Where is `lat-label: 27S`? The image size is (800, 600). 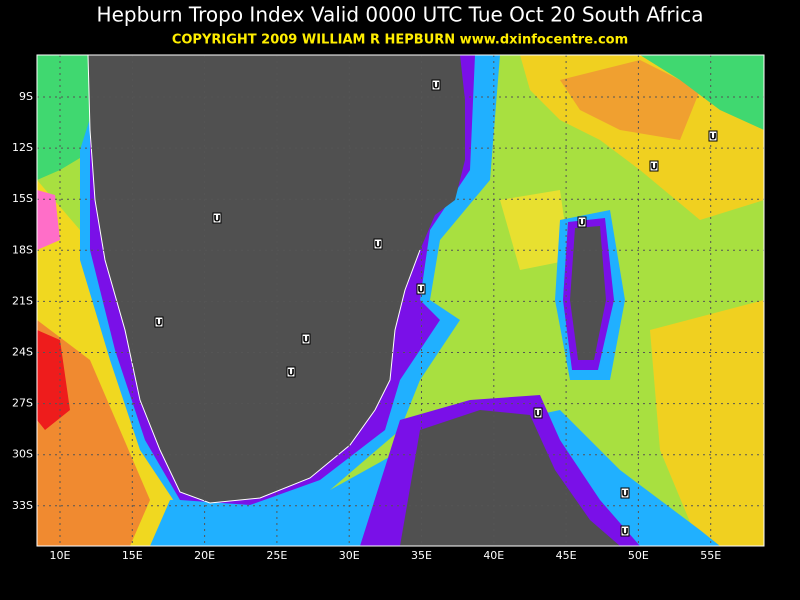 lat-label: 27S is located at coordinates (22, 403).